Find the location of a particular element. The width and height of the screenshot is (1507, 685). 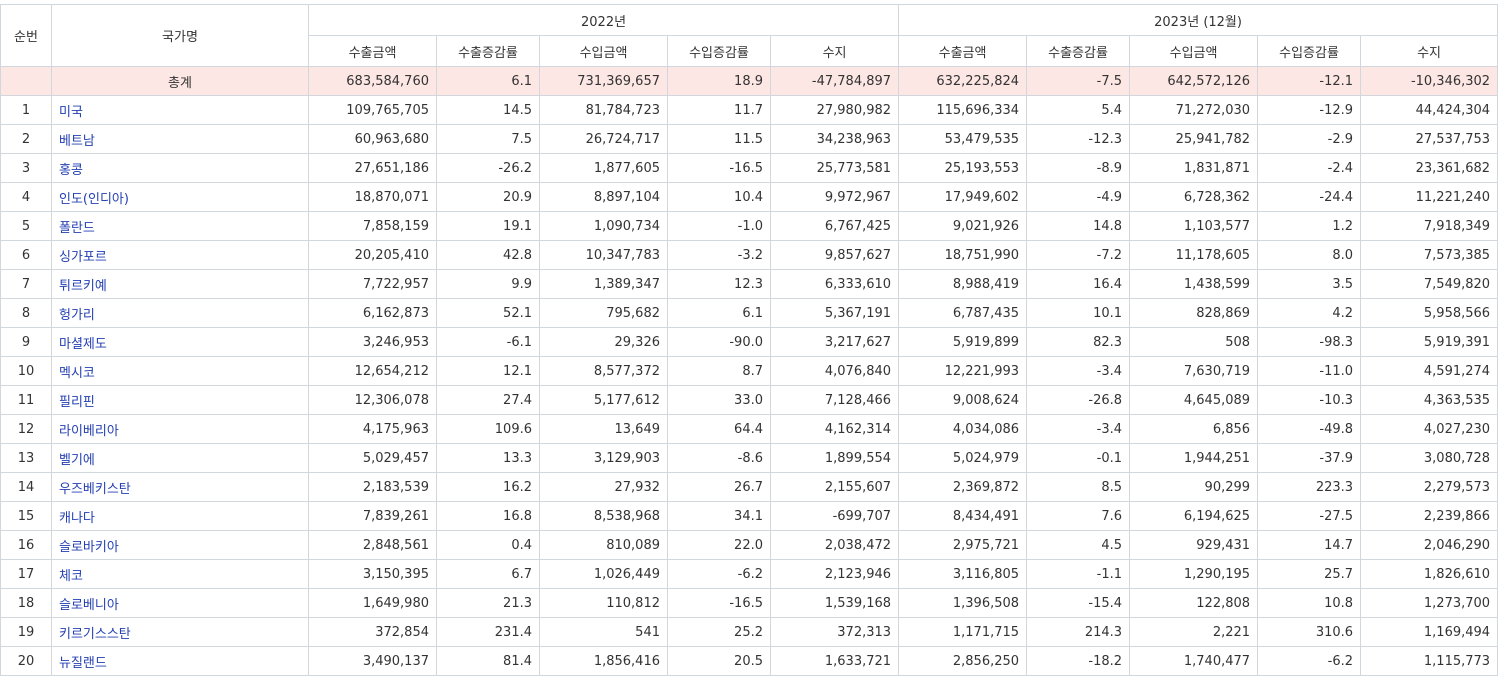

value-cell: 795,682 is located at coordinates (603, 313).